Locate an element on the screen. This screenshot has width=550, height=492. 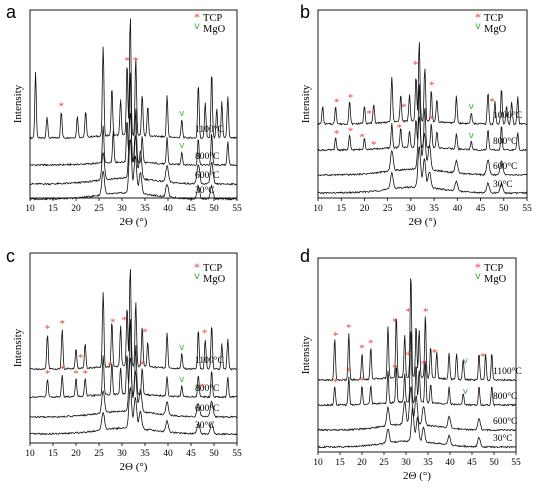
series-label: 1000°C is located at coordinates (507, 115).